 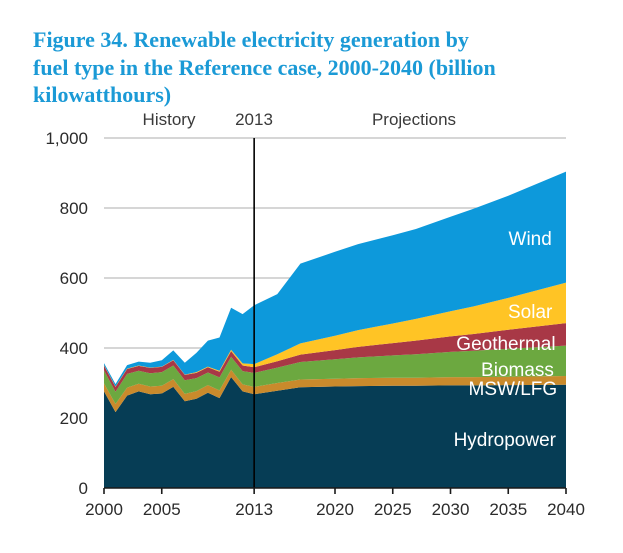 I want to click on area-hydropower, so click(x=335, y=432).